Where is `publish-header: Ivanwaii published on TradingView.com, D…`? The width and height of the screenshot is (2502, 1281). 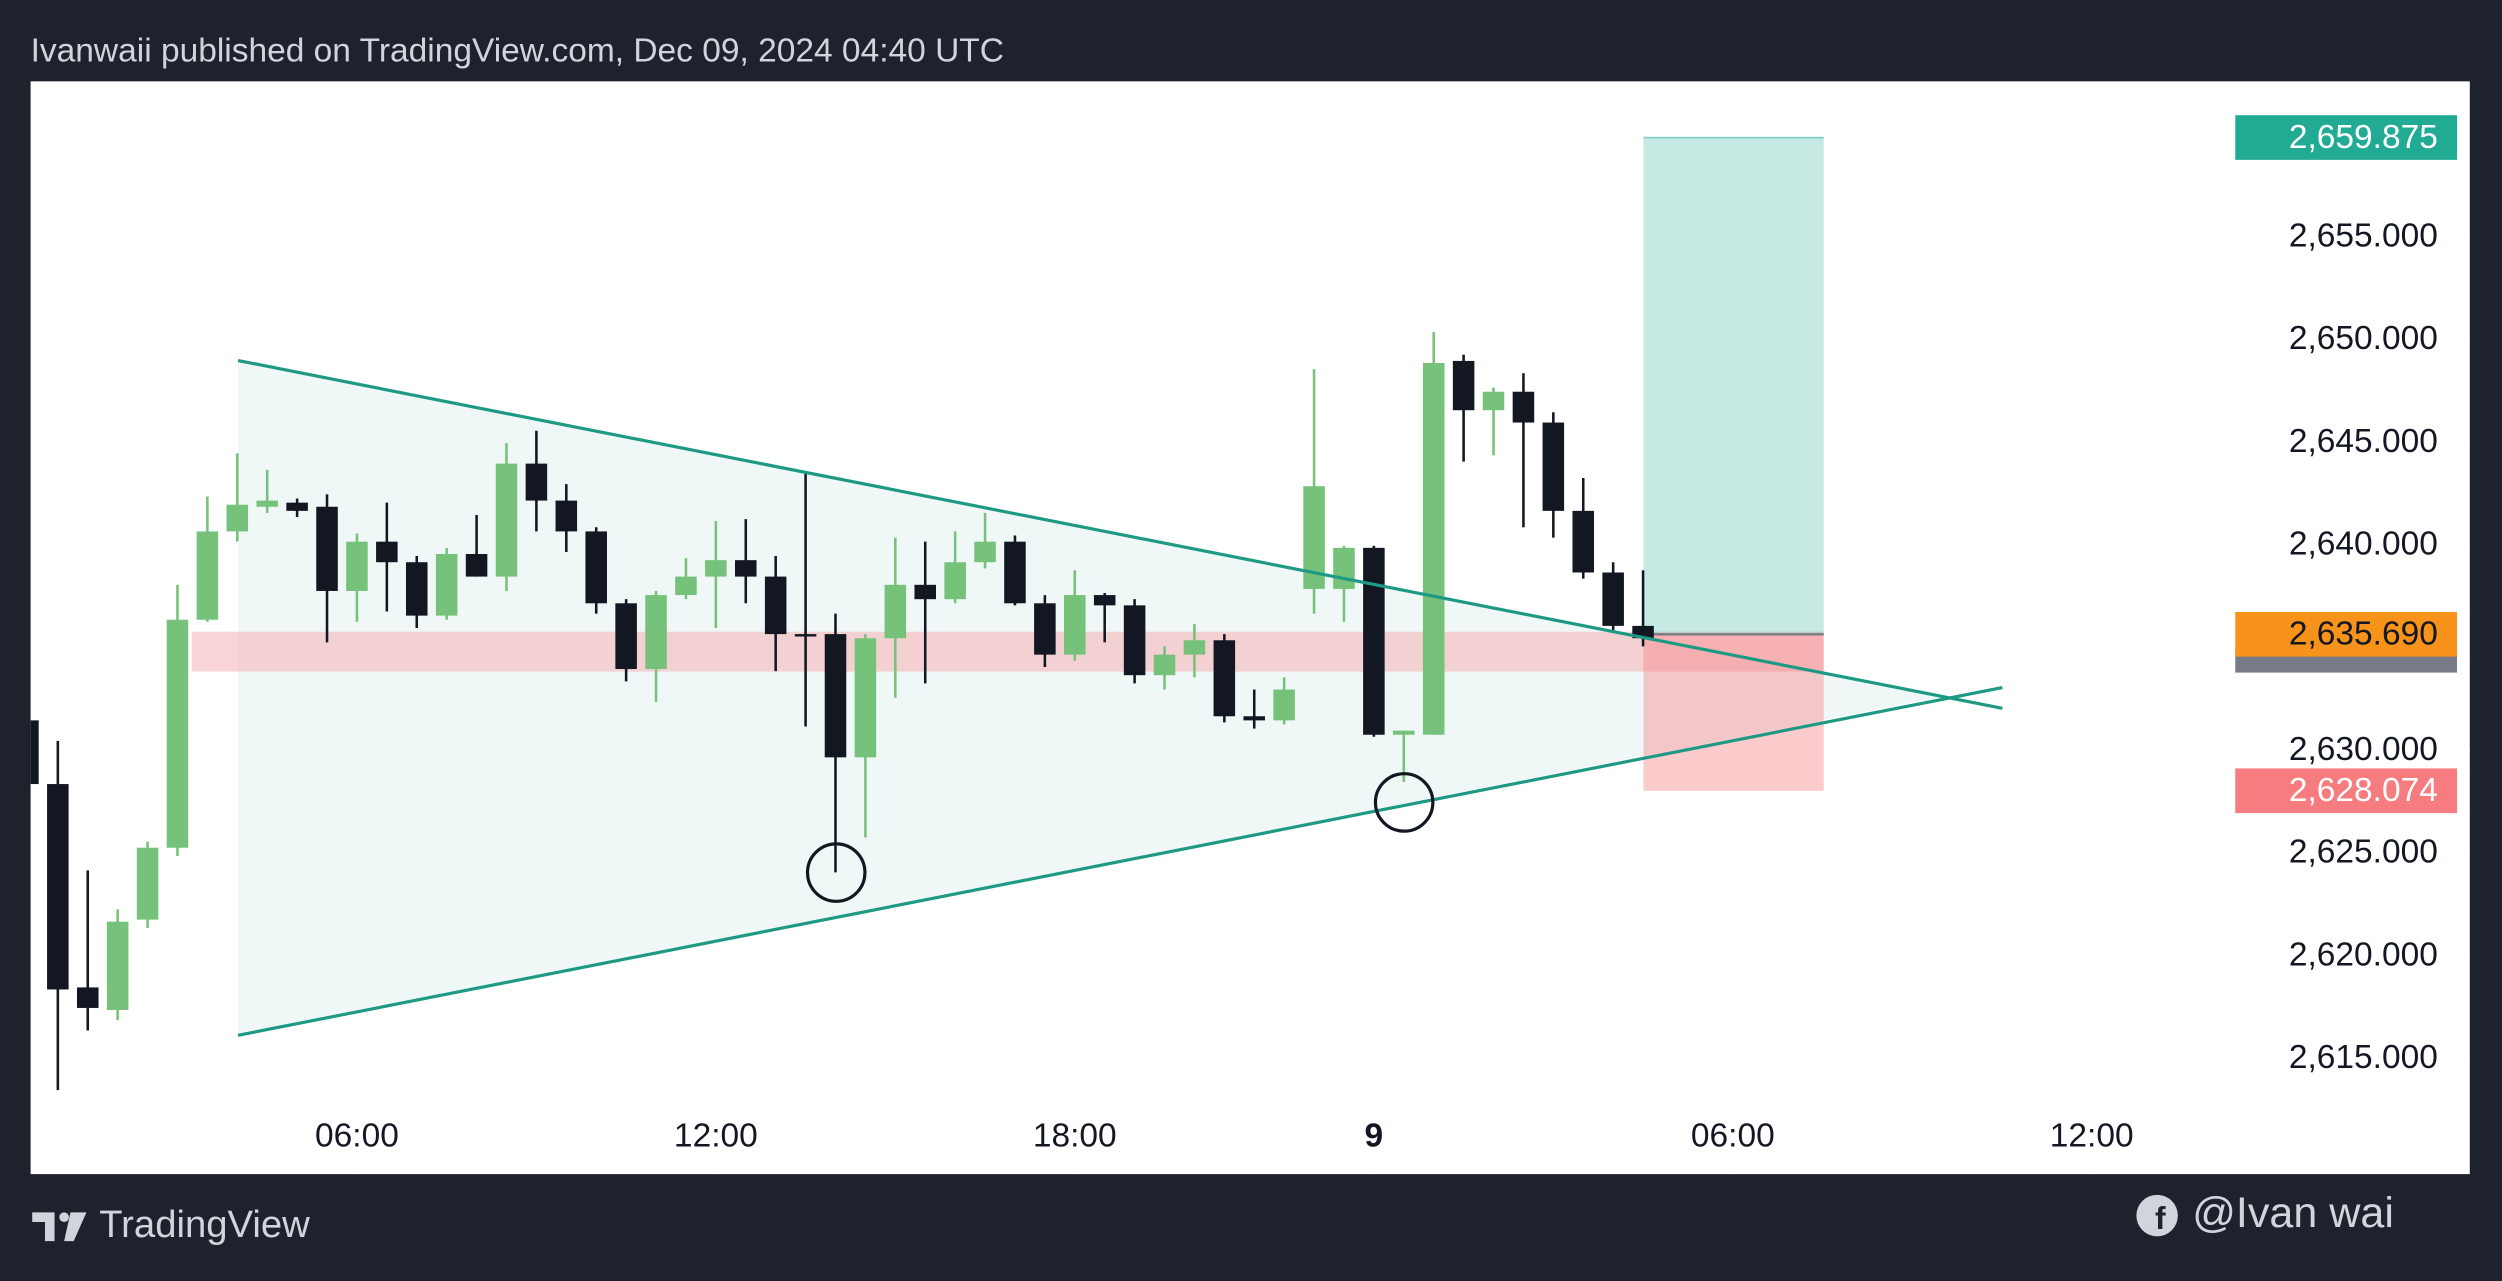
publish-header: Ivanwaii published on TradingView.com, D… is located at coordinates (517, 50).